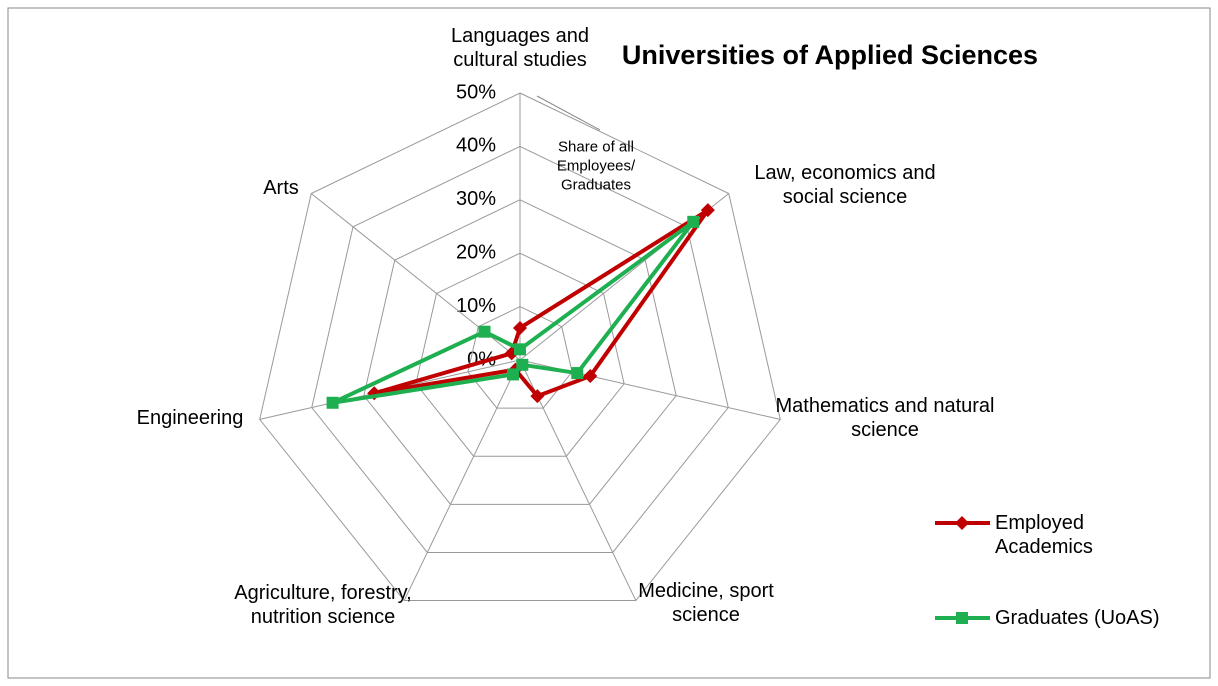 Image resolution: width=1218 pixels, height=686 pixels. Describe the element at coordinates (845, 185) in the screenshot. I see `category-label: Law, economics and social science` at that location.